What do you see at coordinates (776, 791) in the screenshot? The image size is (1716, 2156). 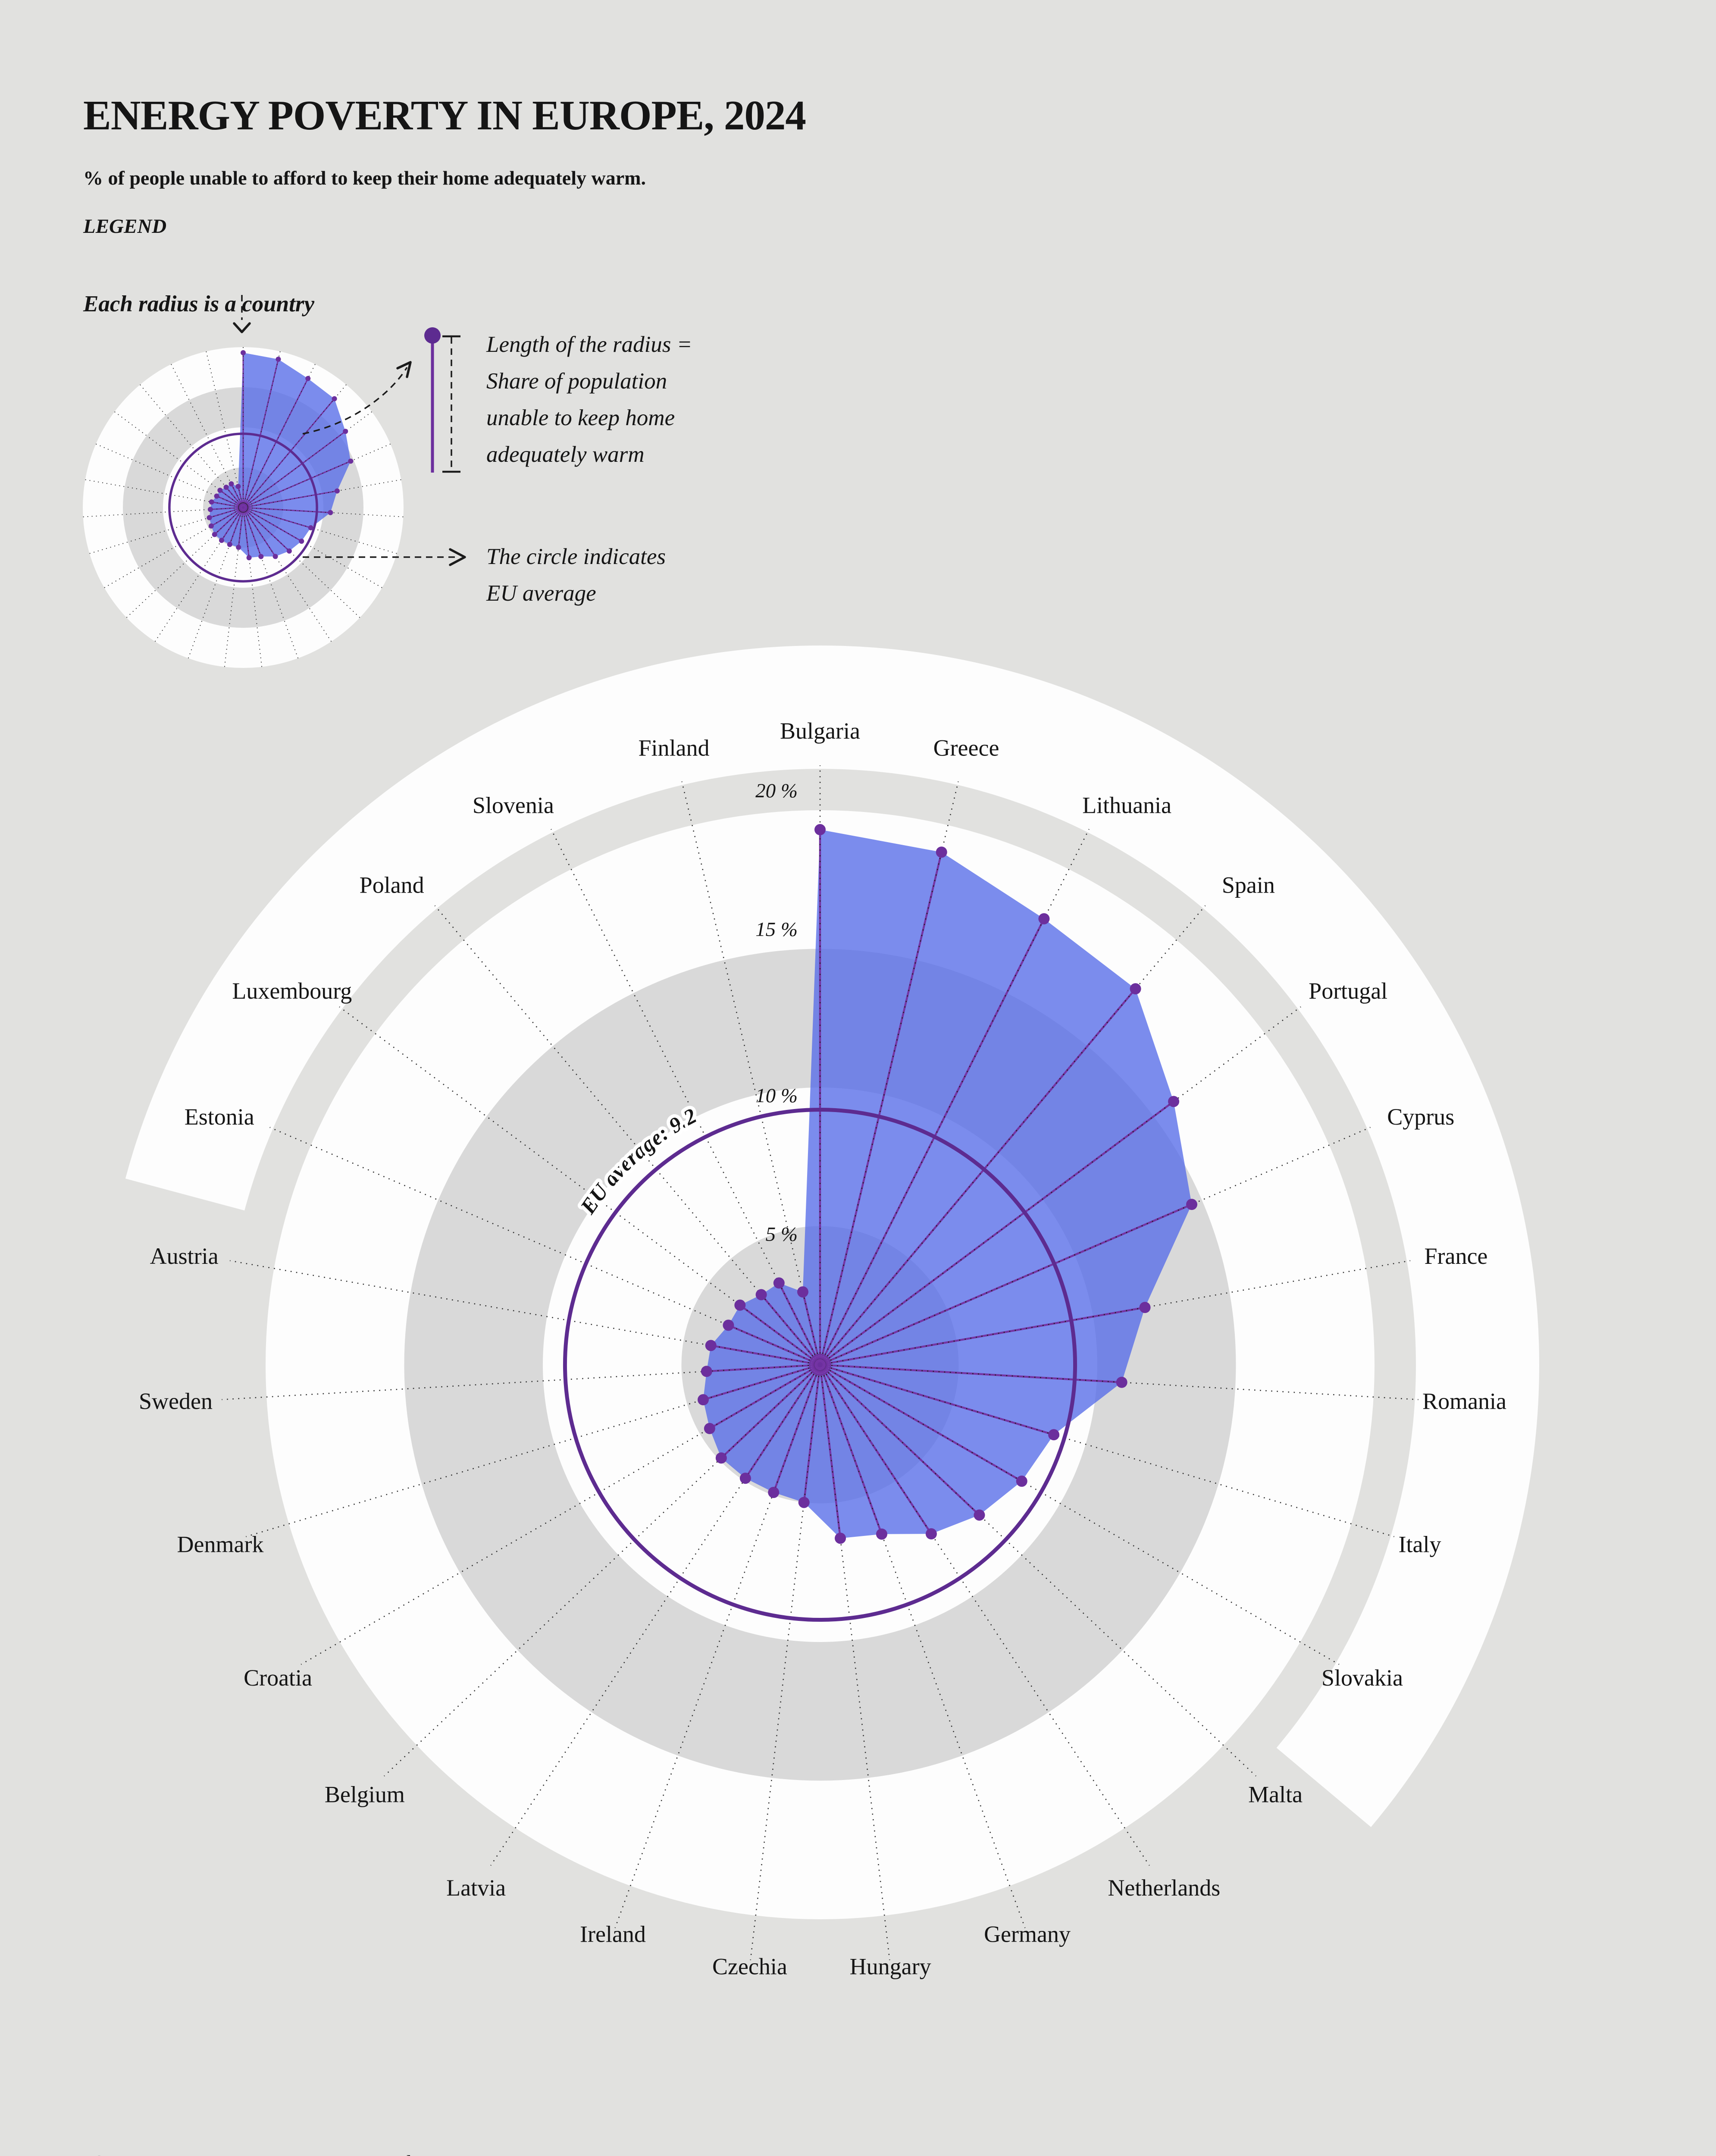 I see `tick-label: 20 %` at bounding box center [776, 791].